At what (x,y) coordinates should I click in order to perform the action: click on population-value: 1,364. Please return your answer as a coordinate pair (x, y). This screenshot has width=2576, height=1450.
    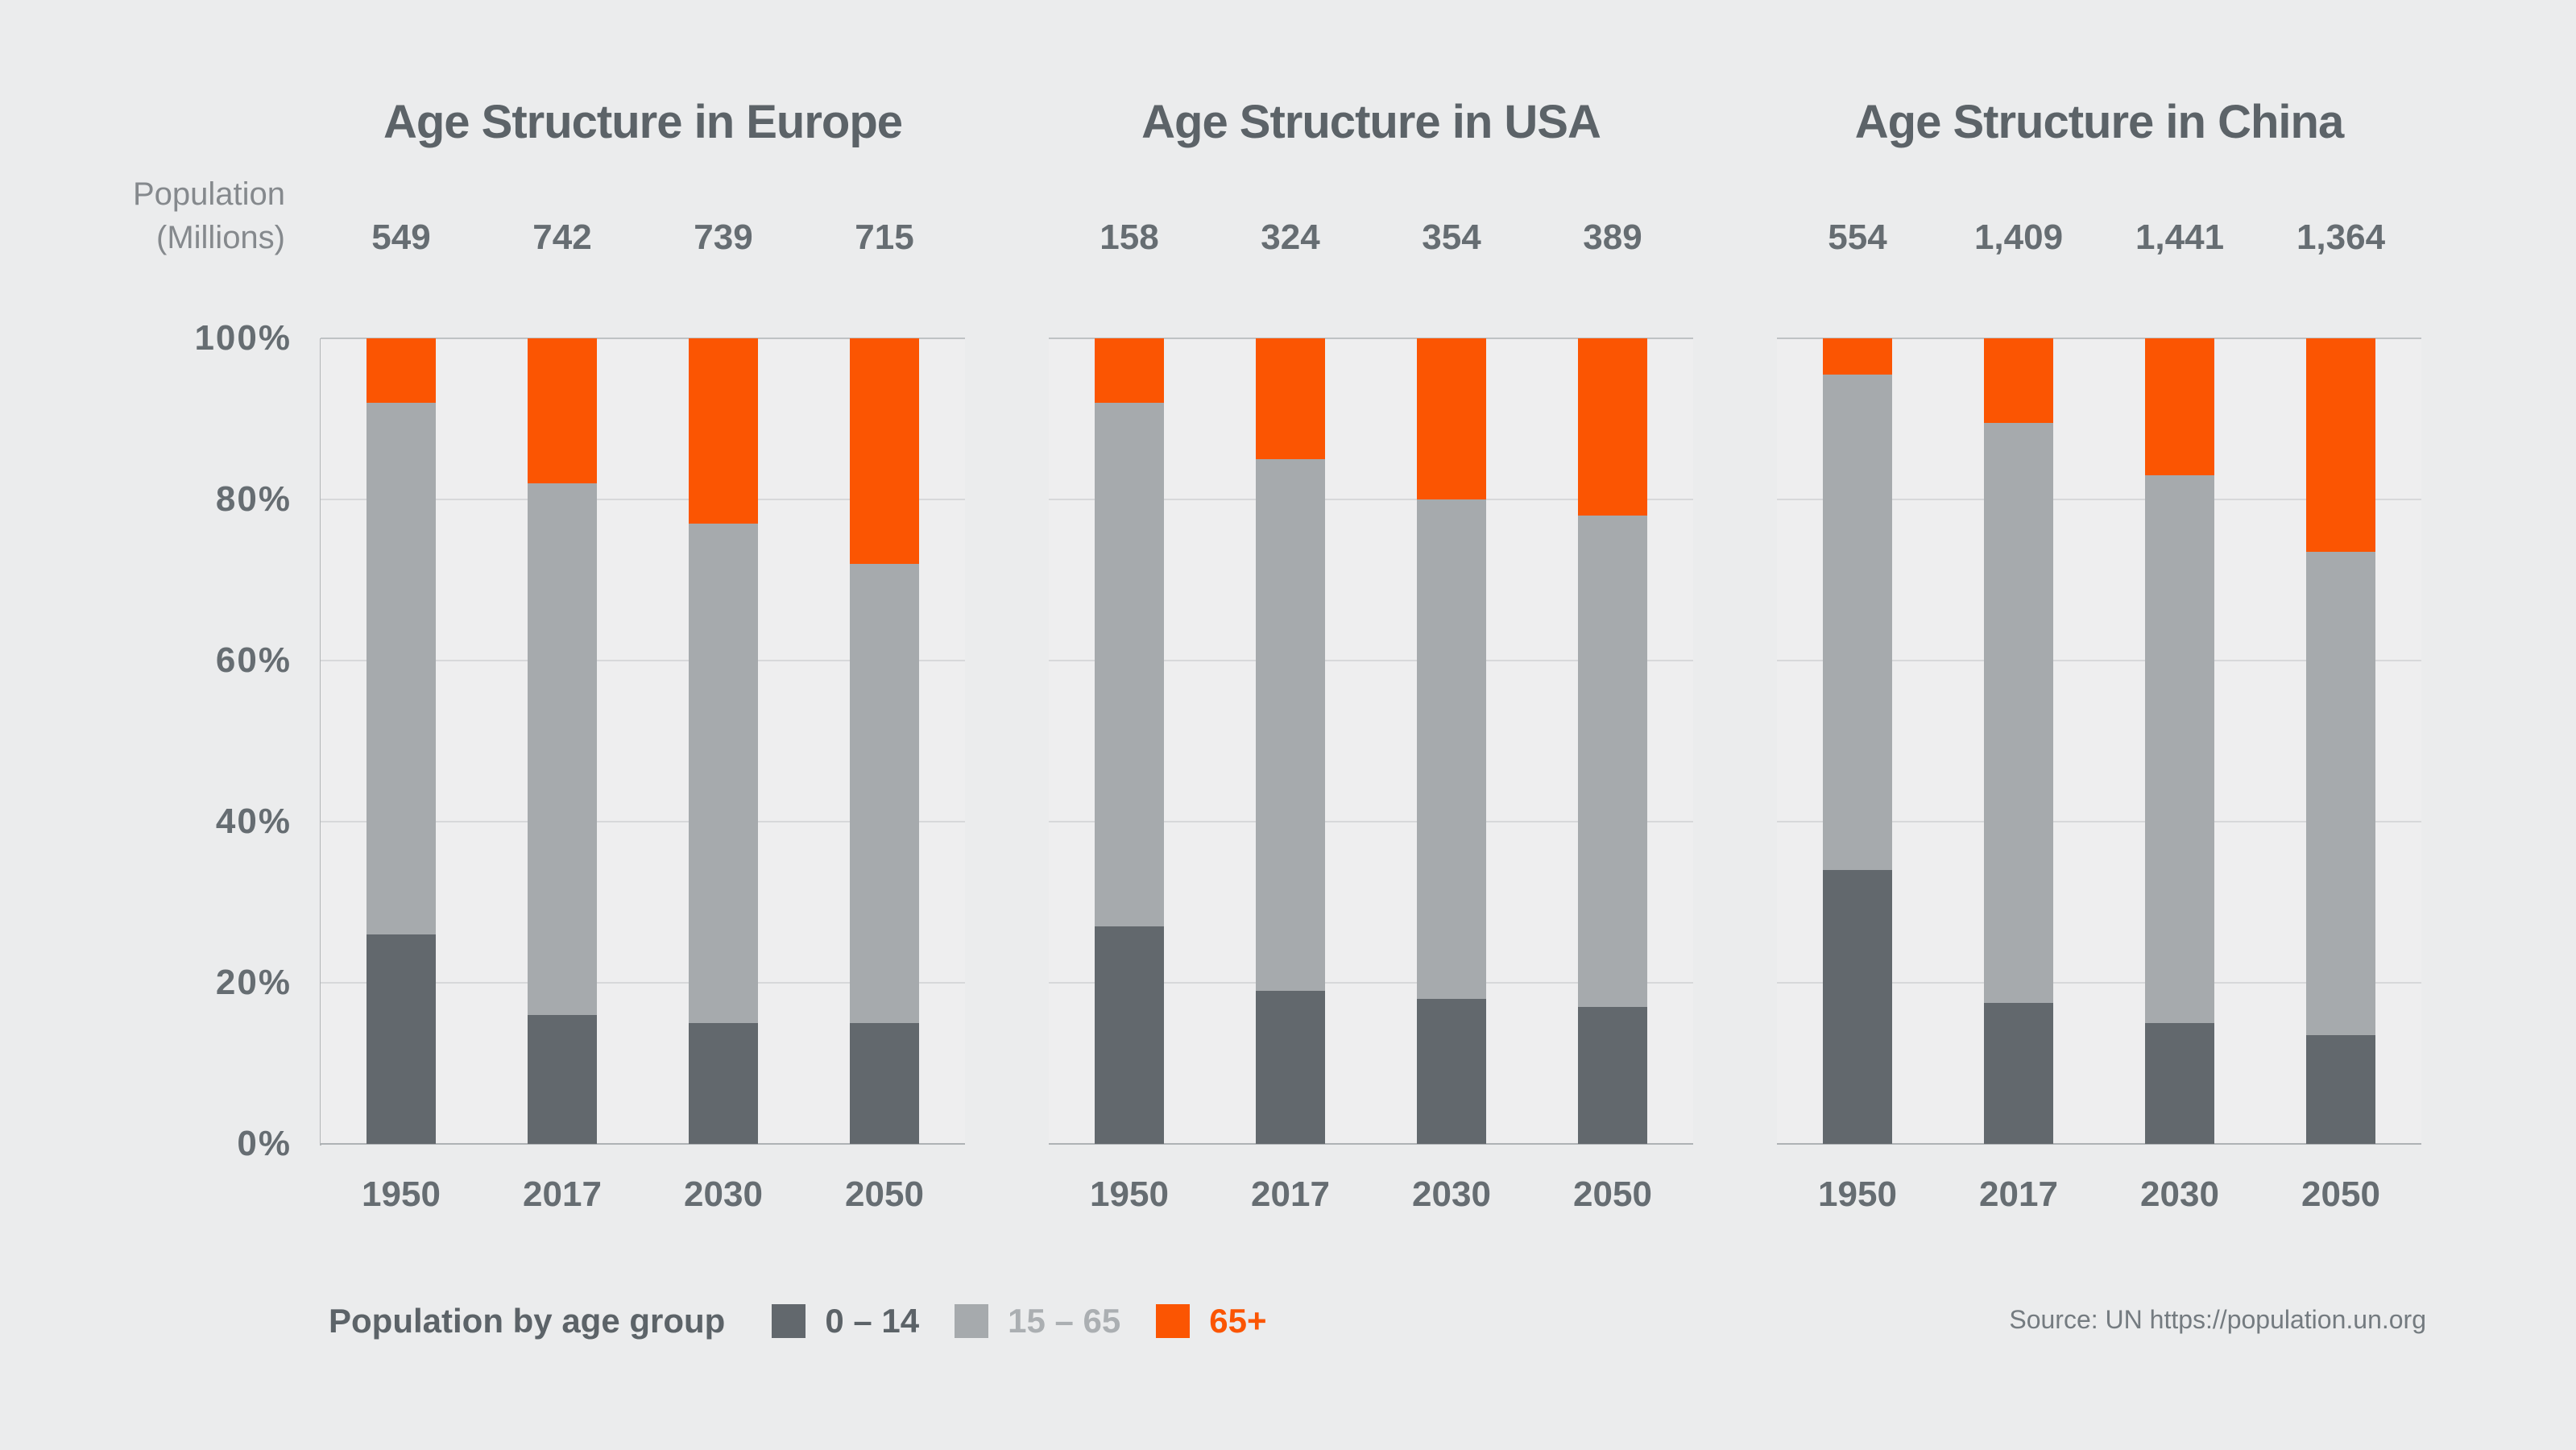
    Looking at the image, I should click on (2341, 238).